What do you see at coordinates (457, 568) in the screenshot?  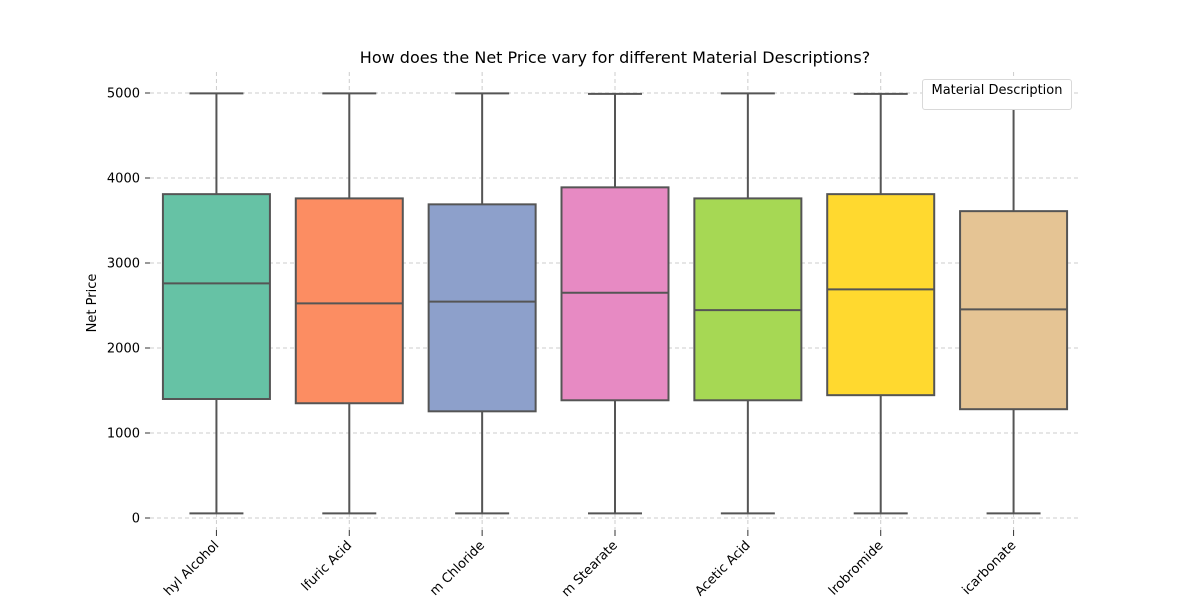 I see `x-tick-label: m Chloride` at bounding box center [457, 568].